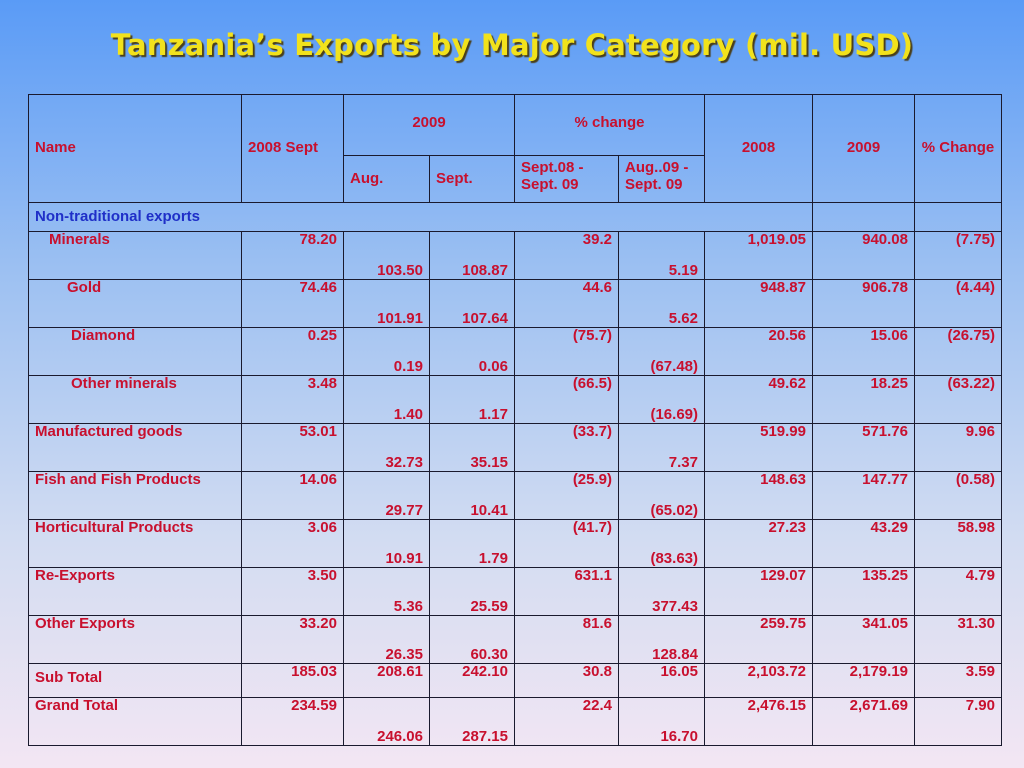  I want to click on value-change-sept: (75.7), so click(566, 351).